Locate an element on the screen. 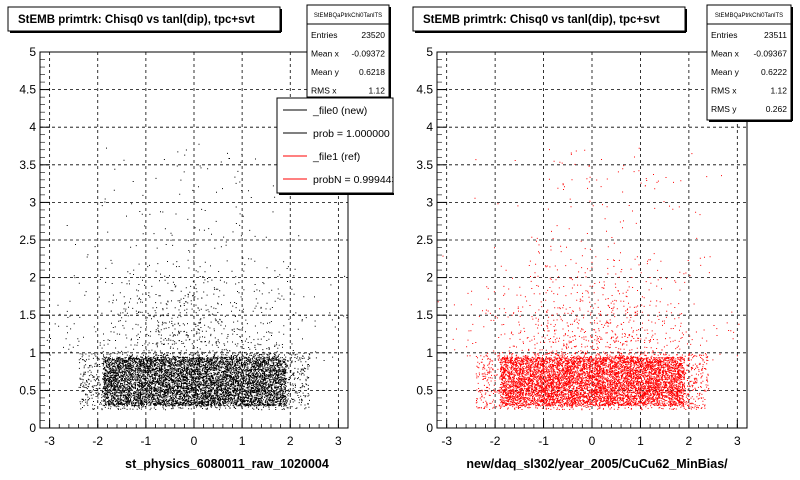 This screenshot has width=800, height=480. stats-value: -0.09372 is located at coordinates (368, 54).